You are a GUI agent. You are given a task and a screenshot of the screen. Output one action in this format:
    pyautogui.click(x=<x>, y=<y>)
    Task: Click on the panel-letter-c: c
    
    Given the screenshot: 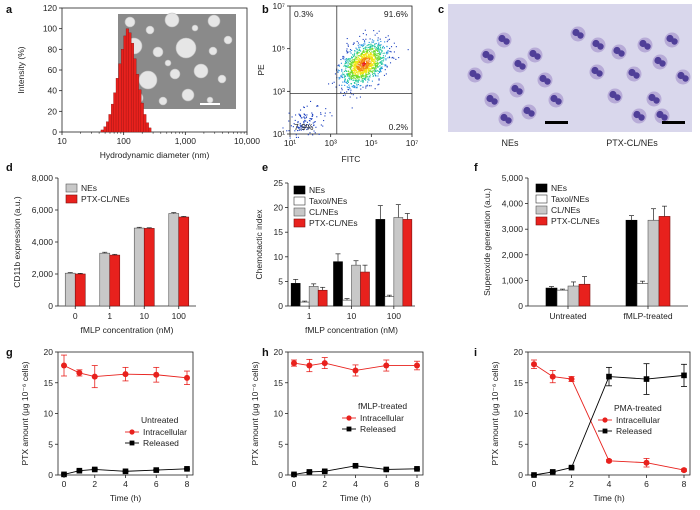 What is the action you would take?
    pyautogui.click(x=441, y=10)
    